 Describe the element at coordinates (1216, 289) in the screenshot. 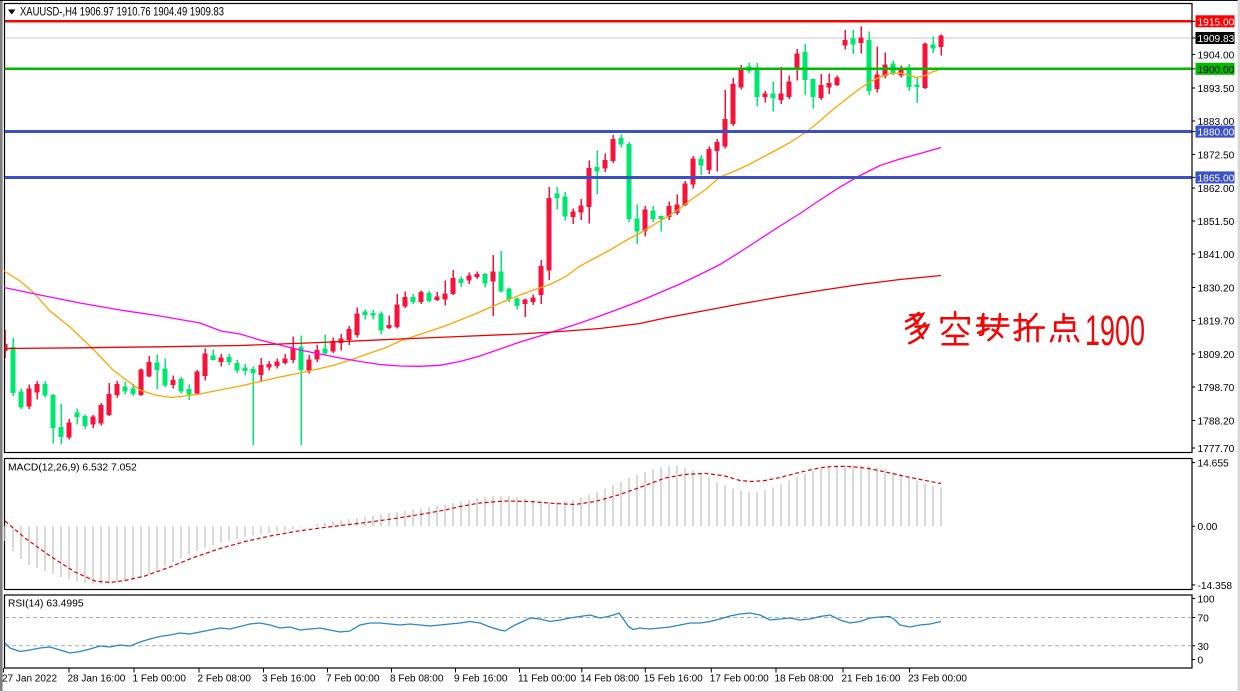

I see `svg-text: 1830.20` at that location.